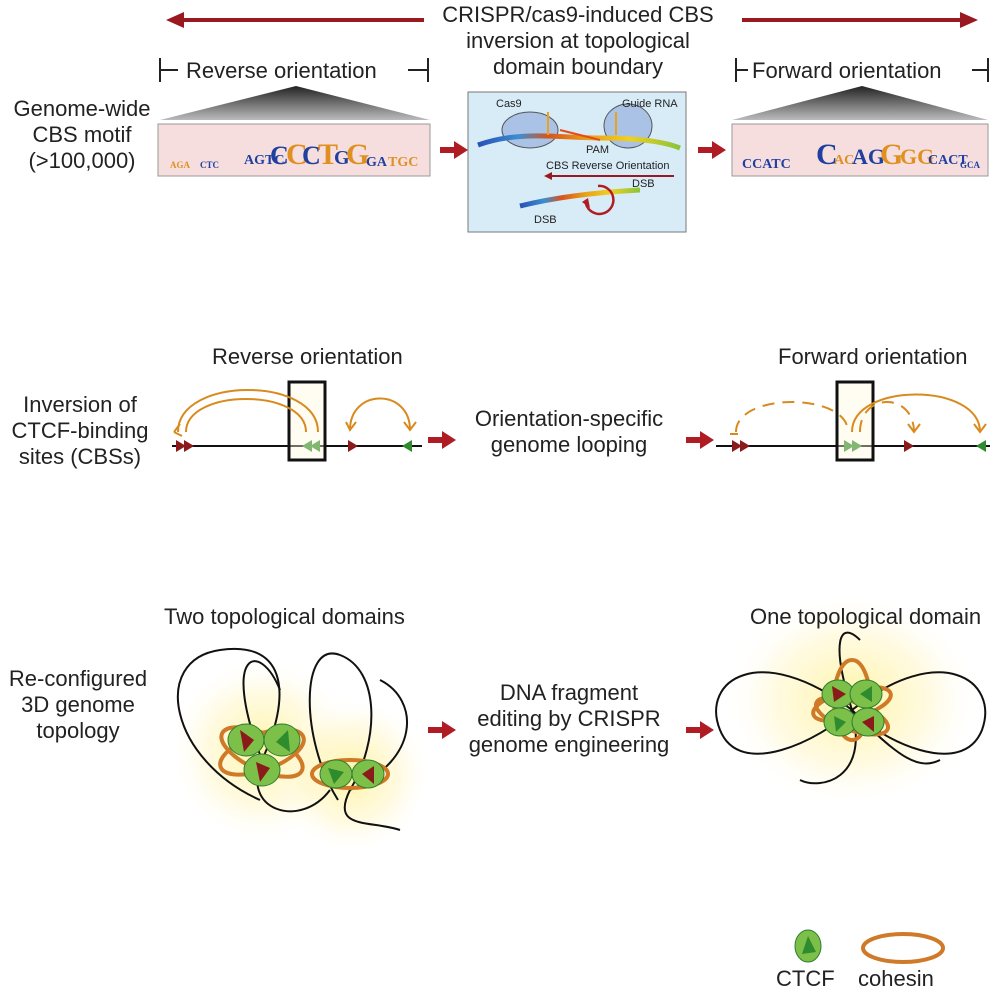 The image size is (996, 996). Describe the element at coordinates (82, 108) in the screenshot. I see `motif-label-line-1: Genome-wide` at that location.